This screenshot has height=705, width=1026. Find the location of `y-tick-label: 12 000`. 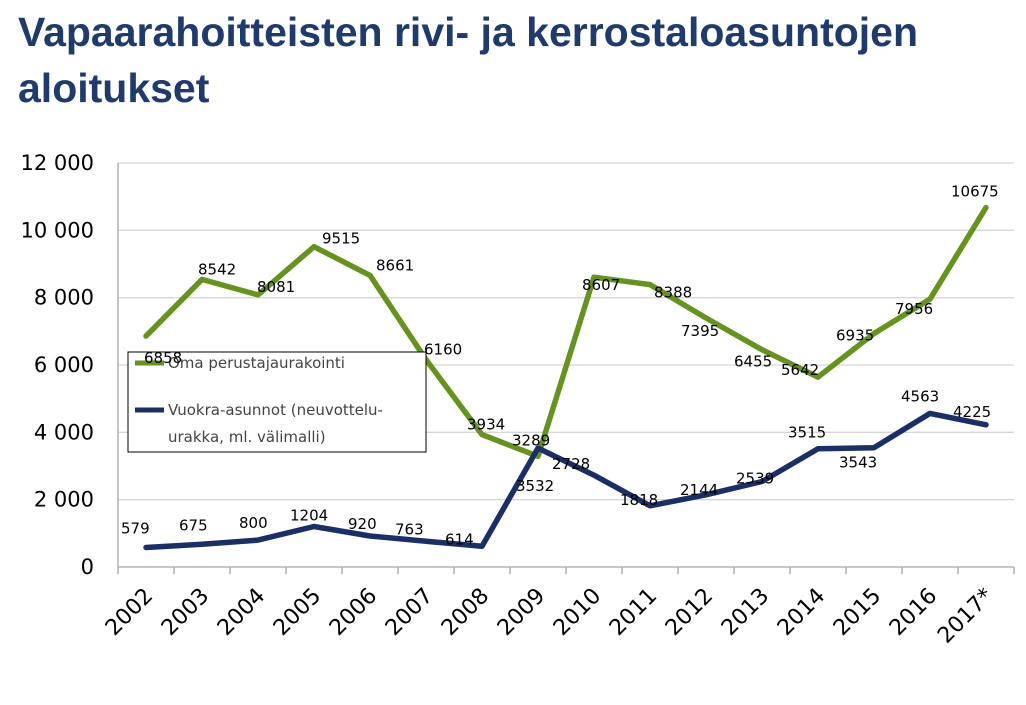

y-tick-label: 12 000 is located at coordinates (57, 163).